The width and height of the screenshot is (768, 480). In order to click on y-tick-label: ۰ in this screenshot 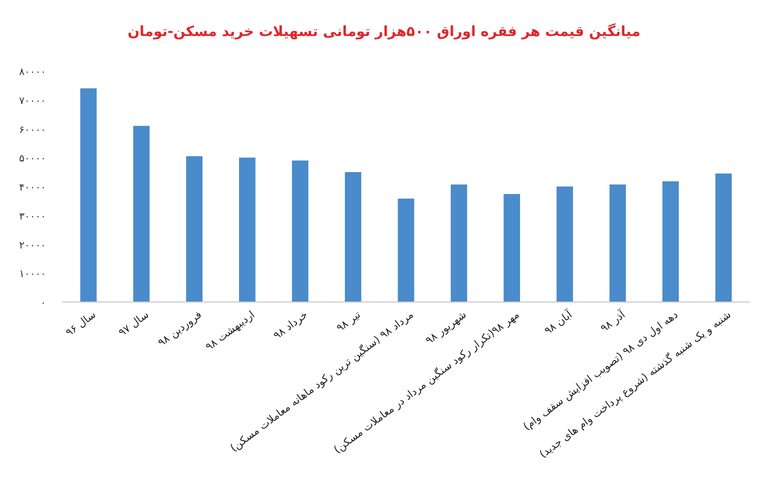, I will do `click(43, 303)`.